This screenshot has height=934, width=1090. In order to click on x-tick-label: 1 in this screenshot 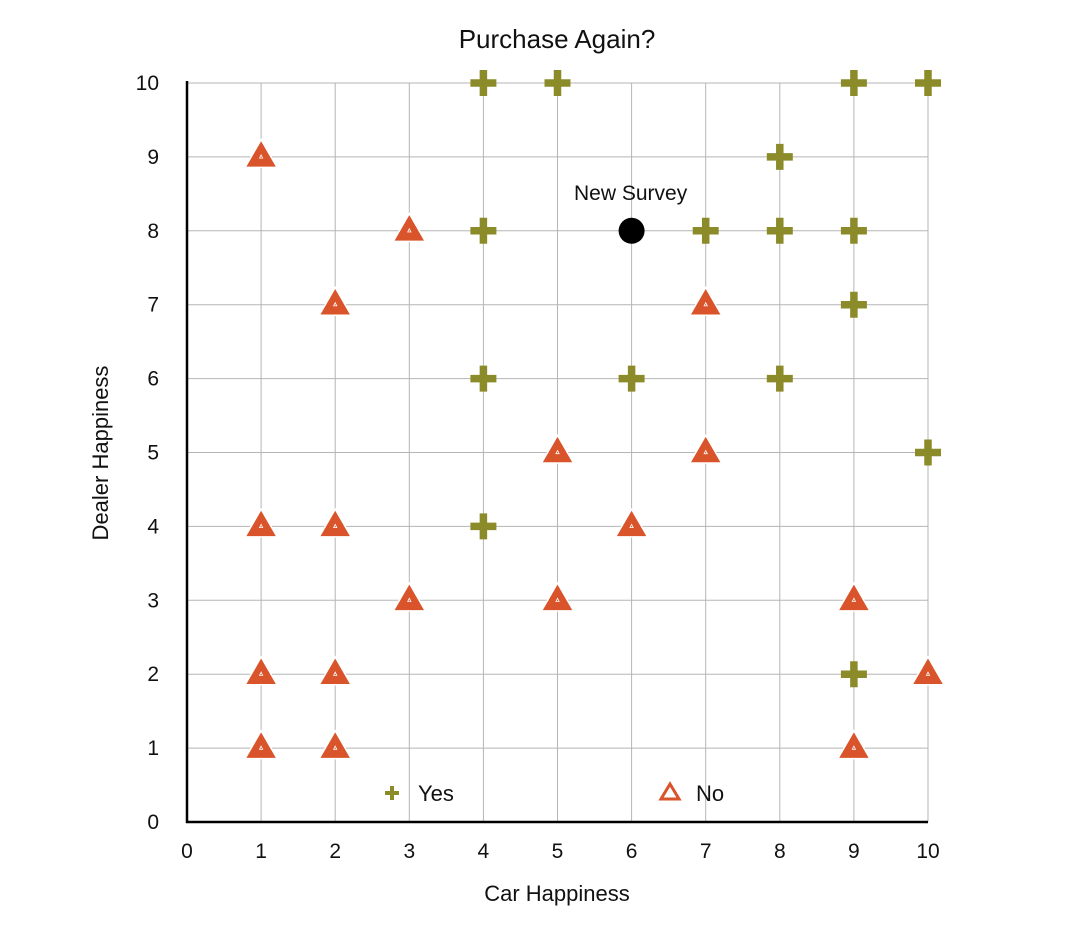, I will do `click(261, 851)`.